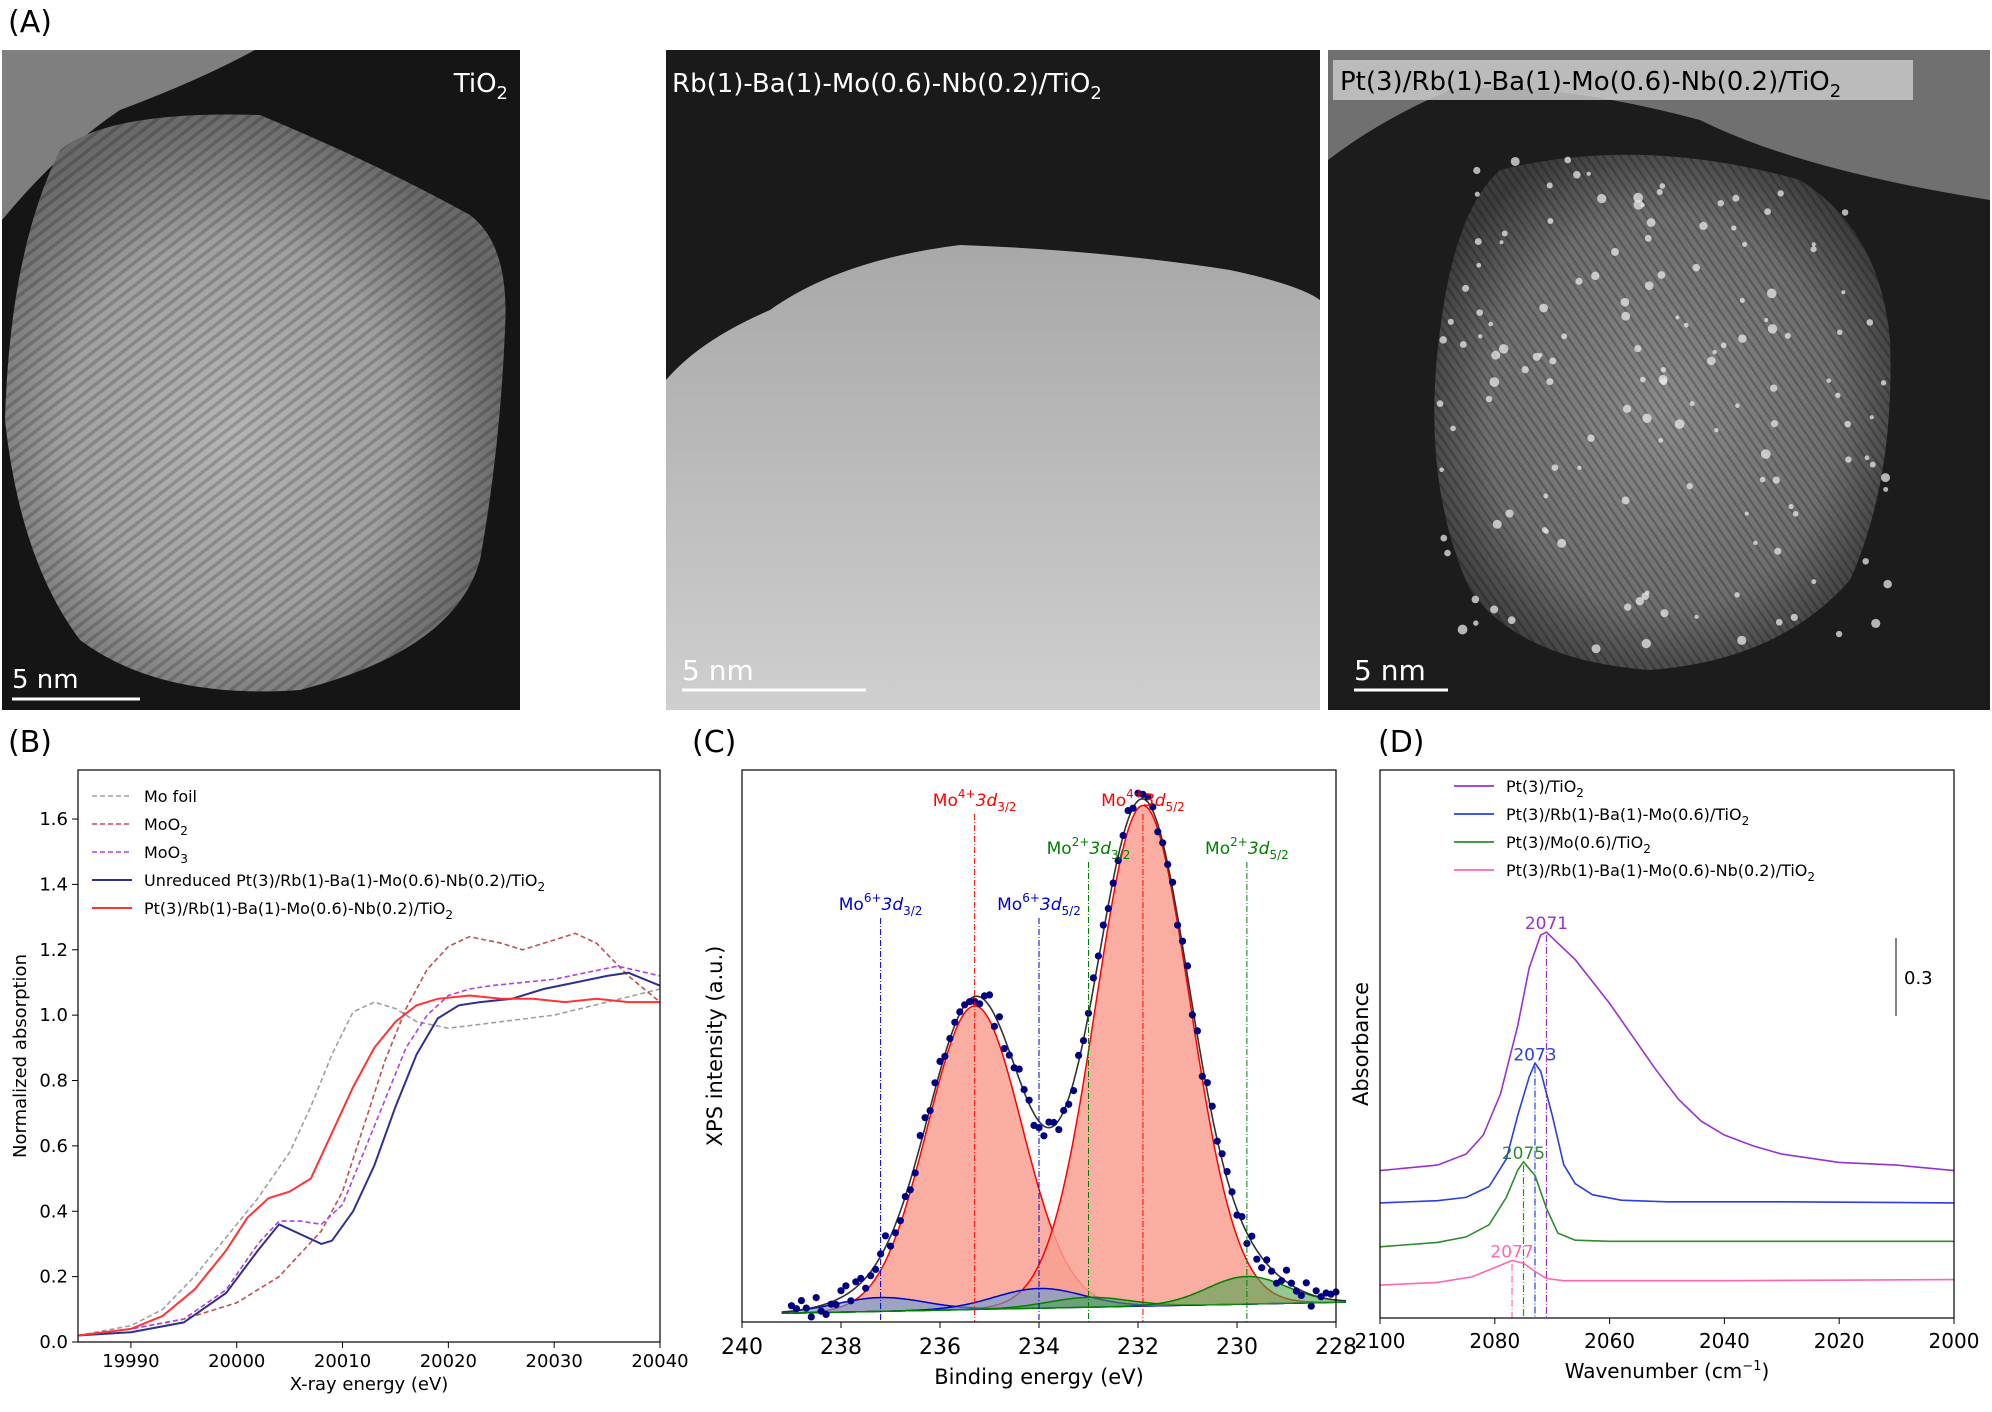 This screenshot has height=1412, width=1992. What do you see at coordinates (1390, 670) in the screenshot?
I see `scale-bar-3-label: 5 nm` at bounding box center [1390, 670].